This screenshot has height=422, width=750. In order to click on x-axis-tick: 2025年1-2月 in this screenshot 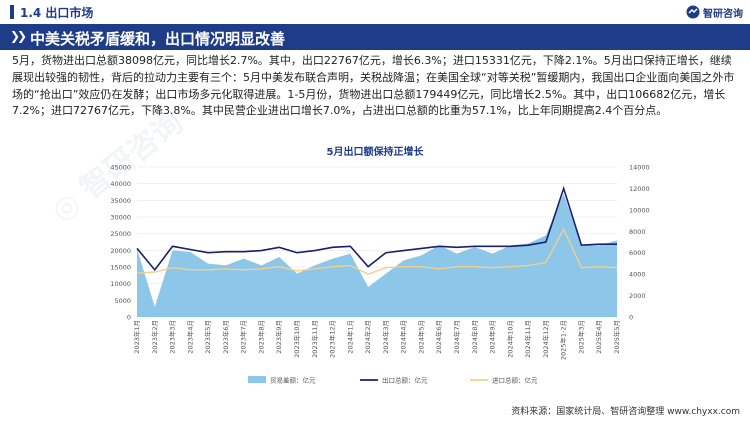, I will do `click(563, 340)`.